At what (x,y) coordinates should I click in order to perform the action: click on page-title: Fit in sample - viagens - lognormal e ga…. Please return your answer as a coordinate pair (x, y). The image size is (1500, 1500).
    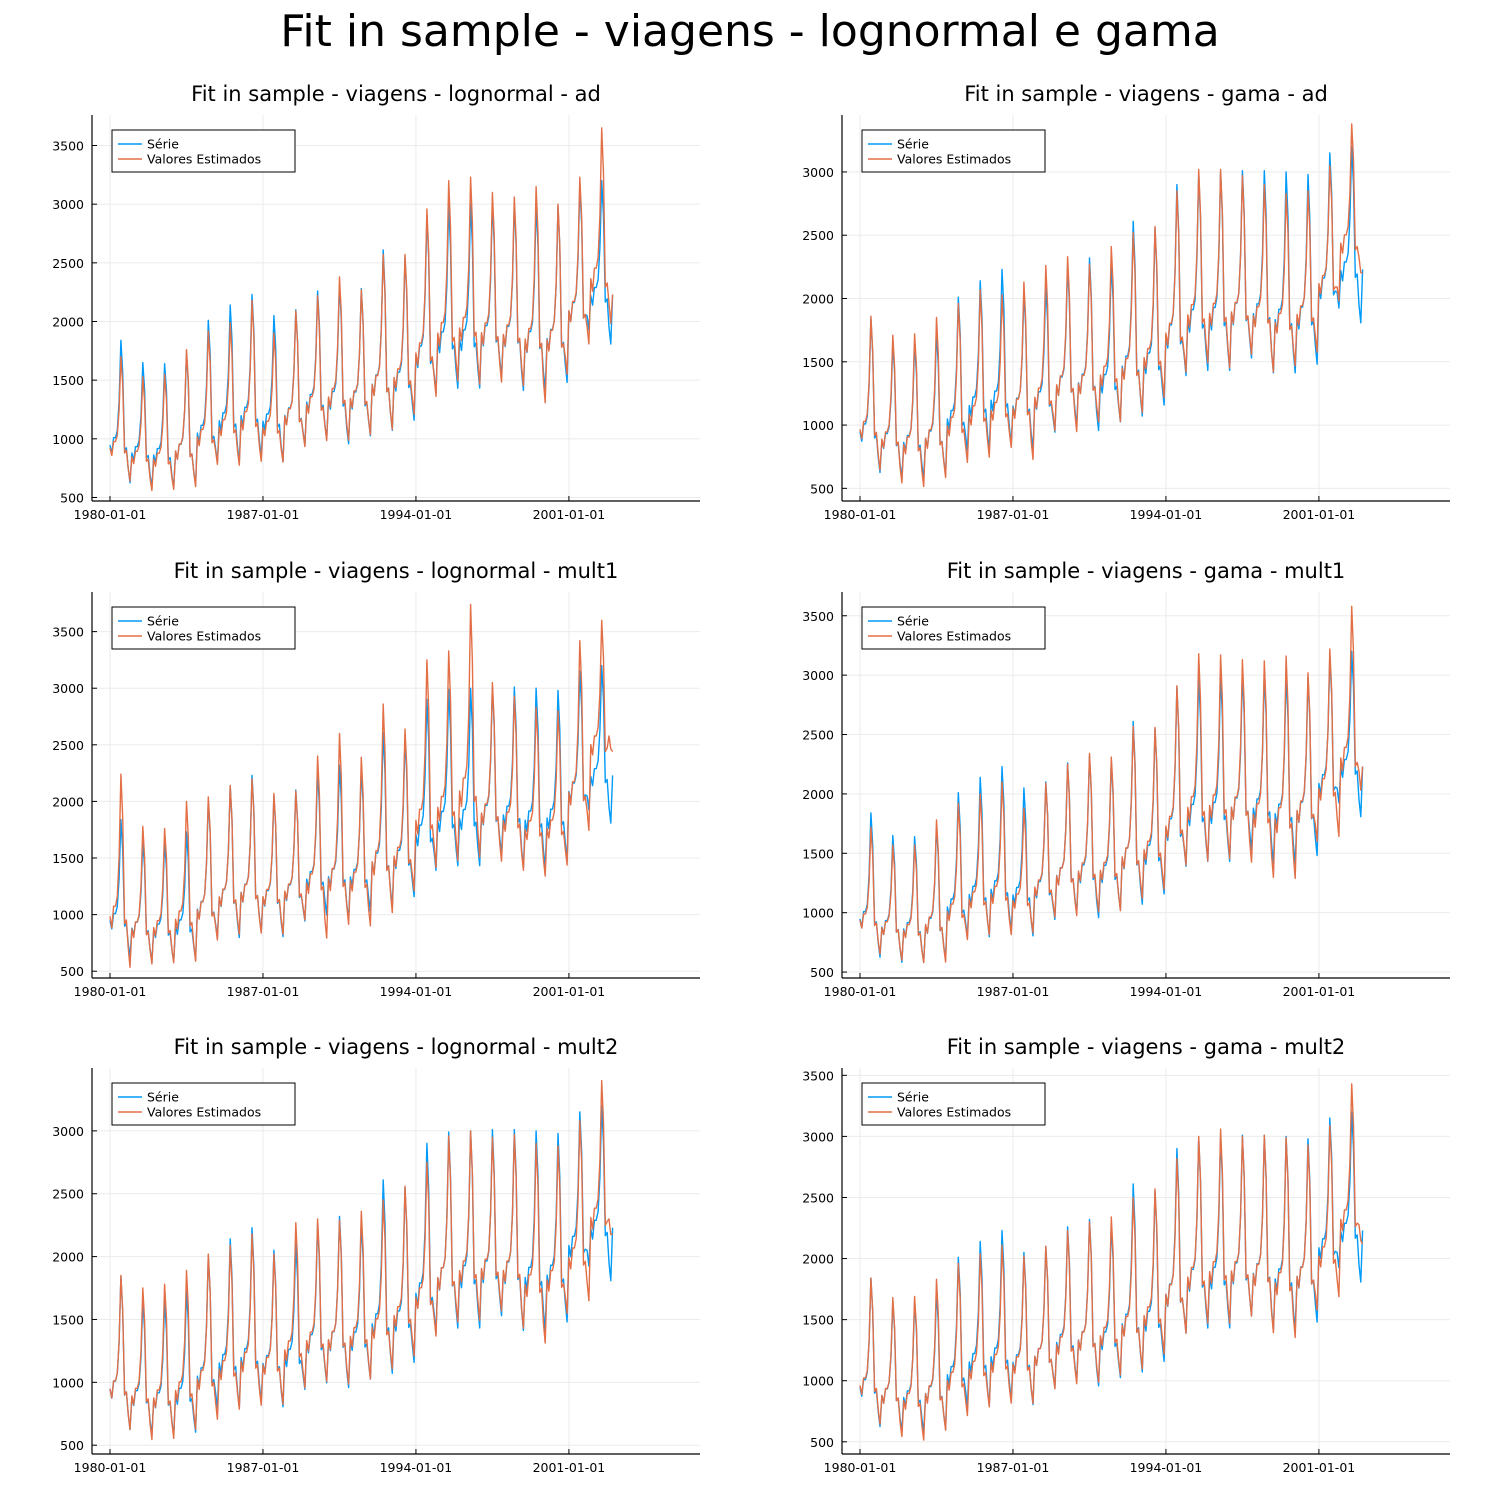
    Looking at the image, I should click on (750, 31).